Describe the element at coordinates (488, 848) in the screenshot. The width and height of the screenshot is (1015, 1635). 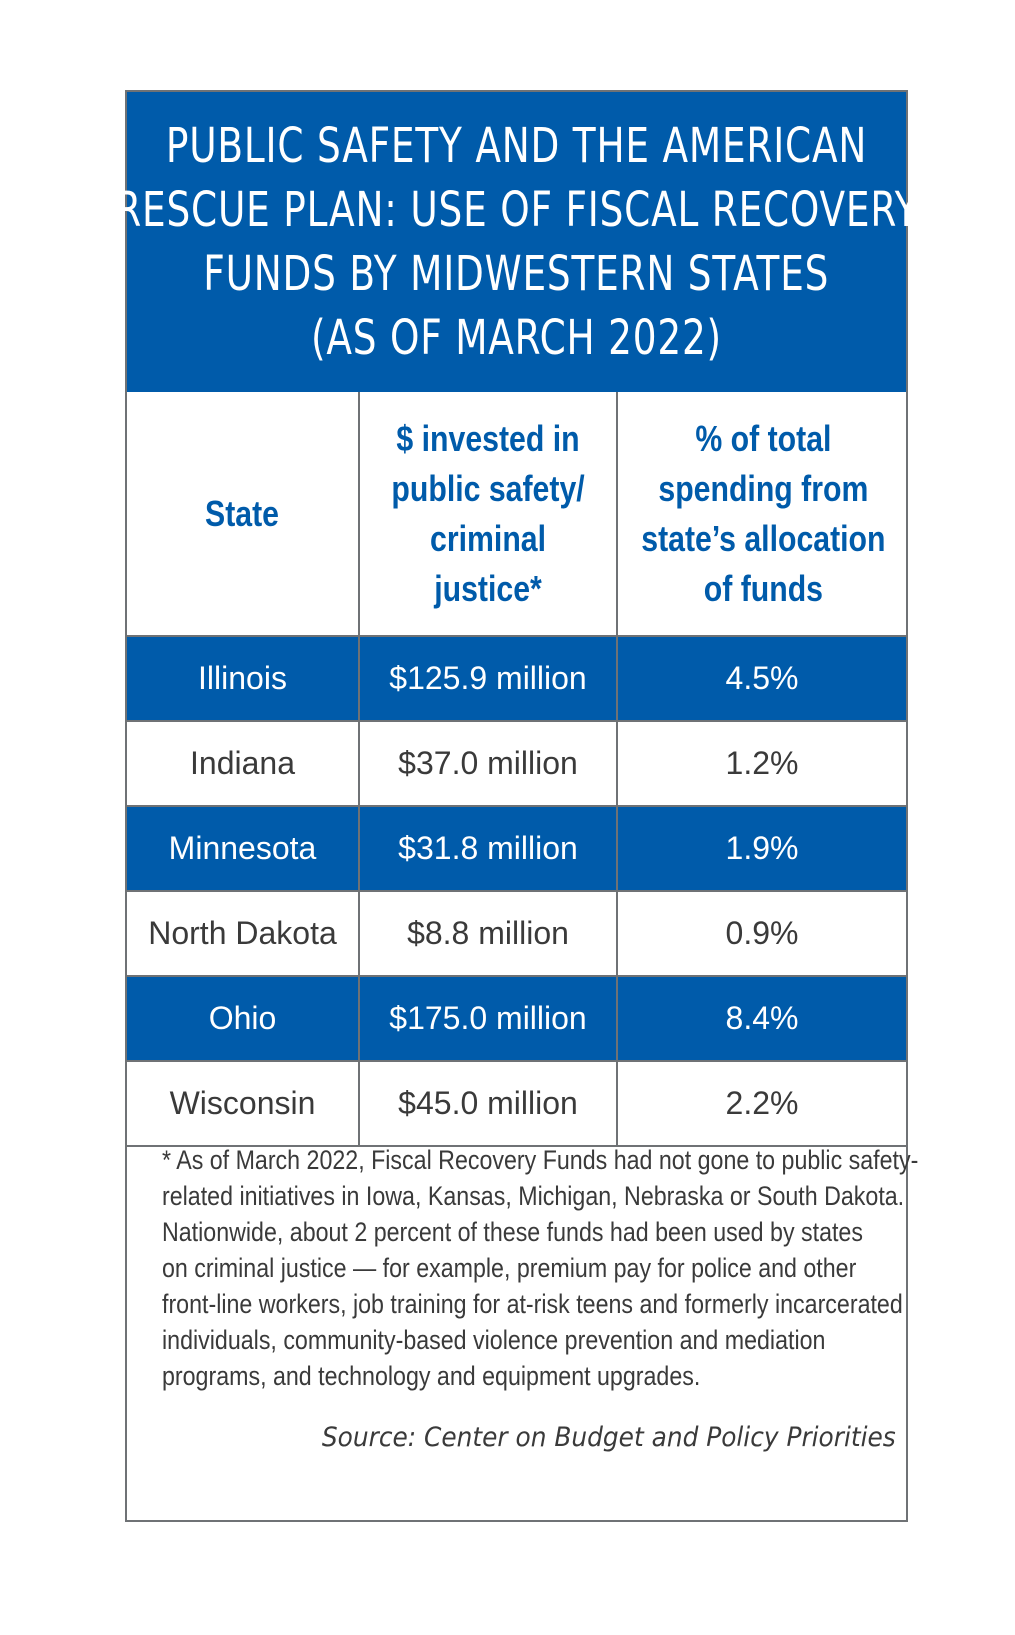
I see `cell-invested: $31.8 million` at that location.